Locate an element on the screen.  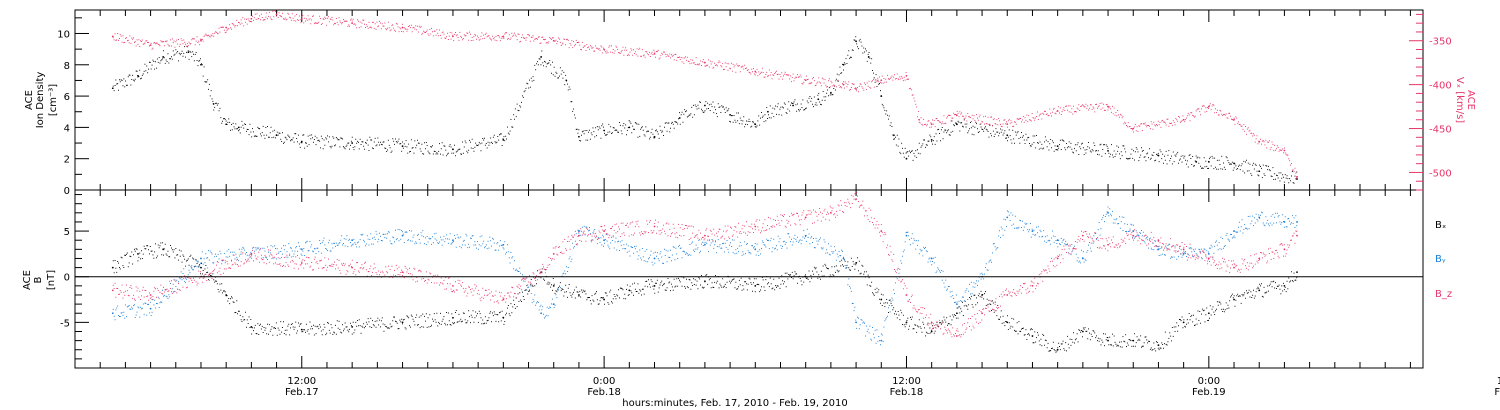
legend-item: Bᵧ is located at coordinates (1440, 259).